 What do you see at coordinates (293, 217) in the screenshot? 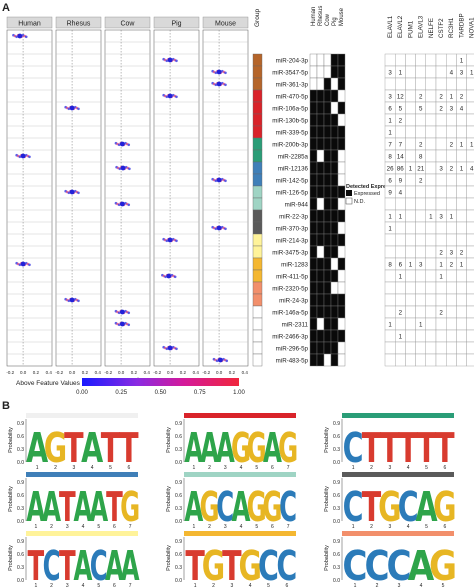
I see `mirna-label: miR-22-3p` at bounding box center [293, 217].